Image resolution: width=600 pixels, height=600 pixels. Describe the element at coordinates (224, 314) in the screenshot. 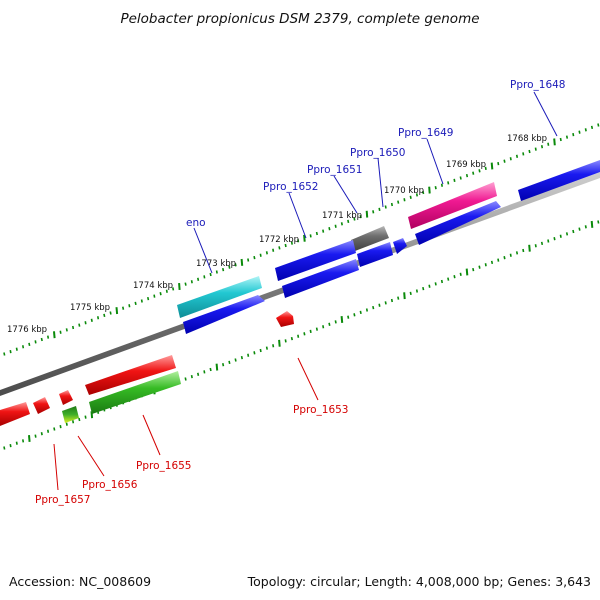

I see `gene-eno-lower` at that location.